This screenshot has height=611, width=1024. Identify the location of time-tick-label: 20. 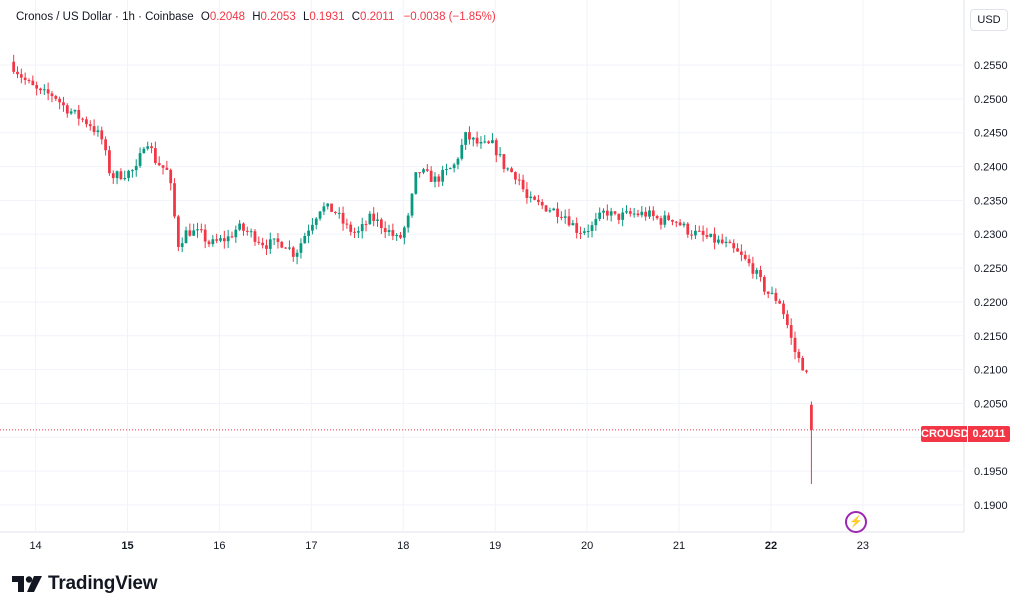
(587, 546).